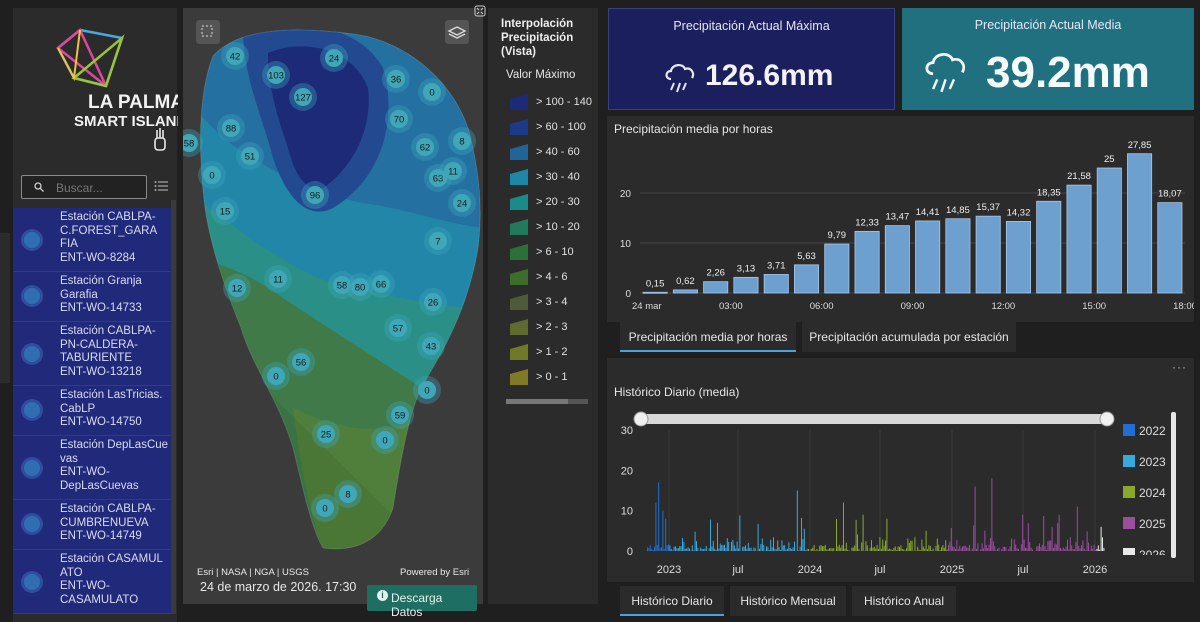 This screenshot has width=1200, height=622. Describe the element at coordinates (788, 601) in the screenshot. I see `tab-monthly-history: Histórico Mensual` at that location.